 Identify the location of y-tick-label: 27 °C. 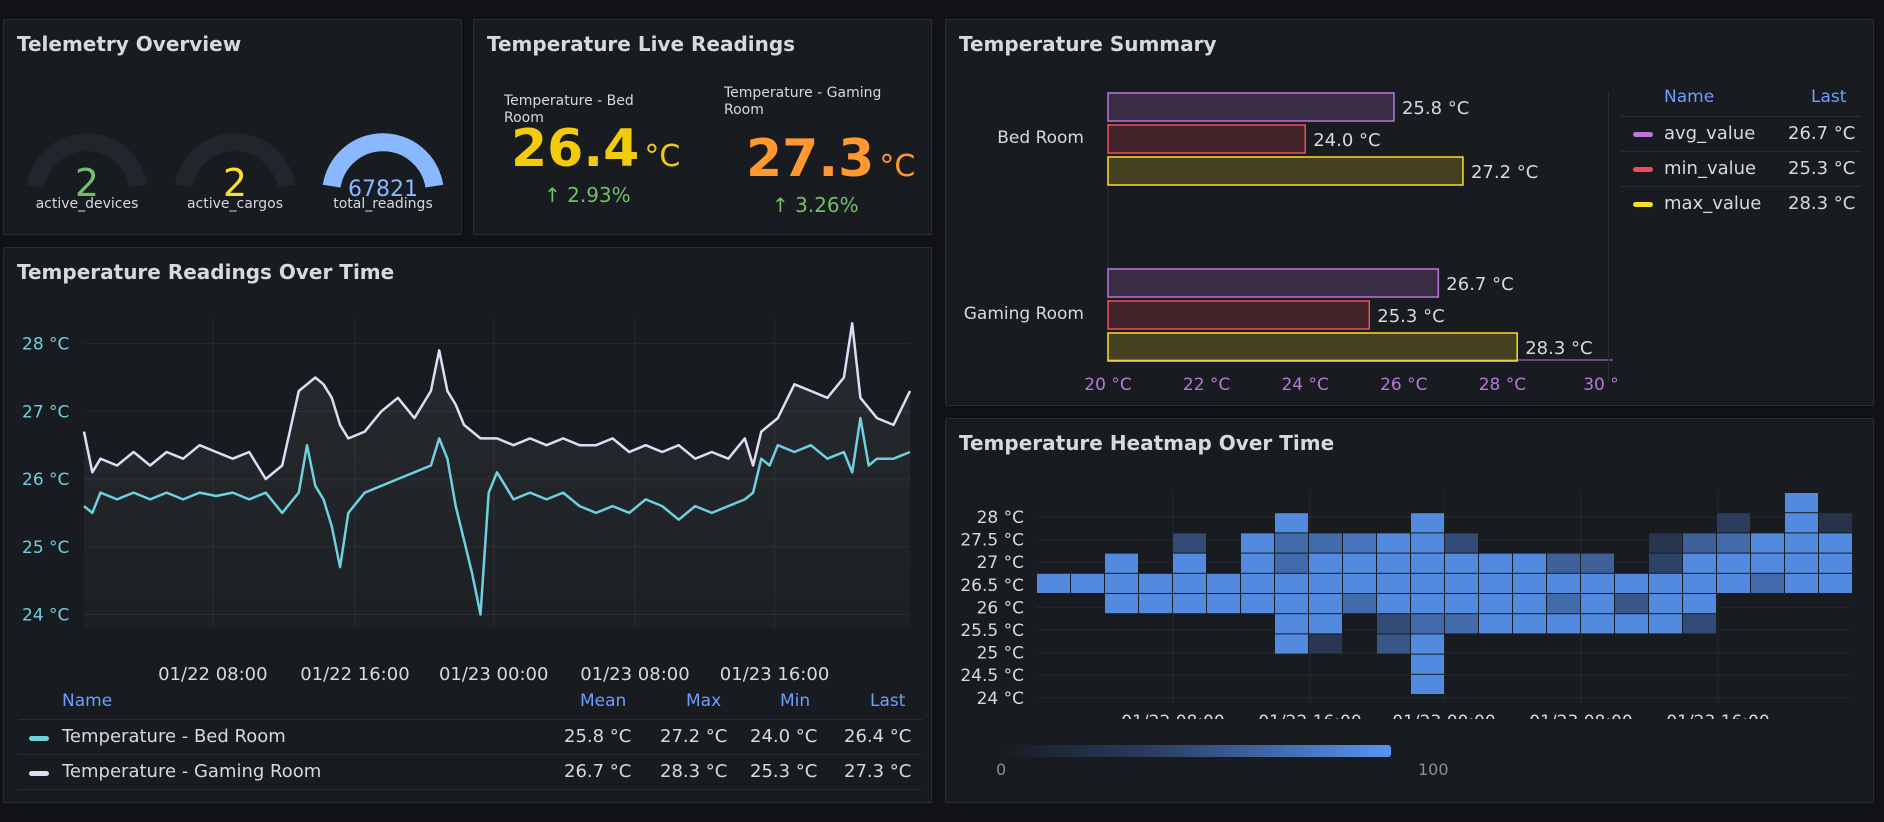
(1000, 563).